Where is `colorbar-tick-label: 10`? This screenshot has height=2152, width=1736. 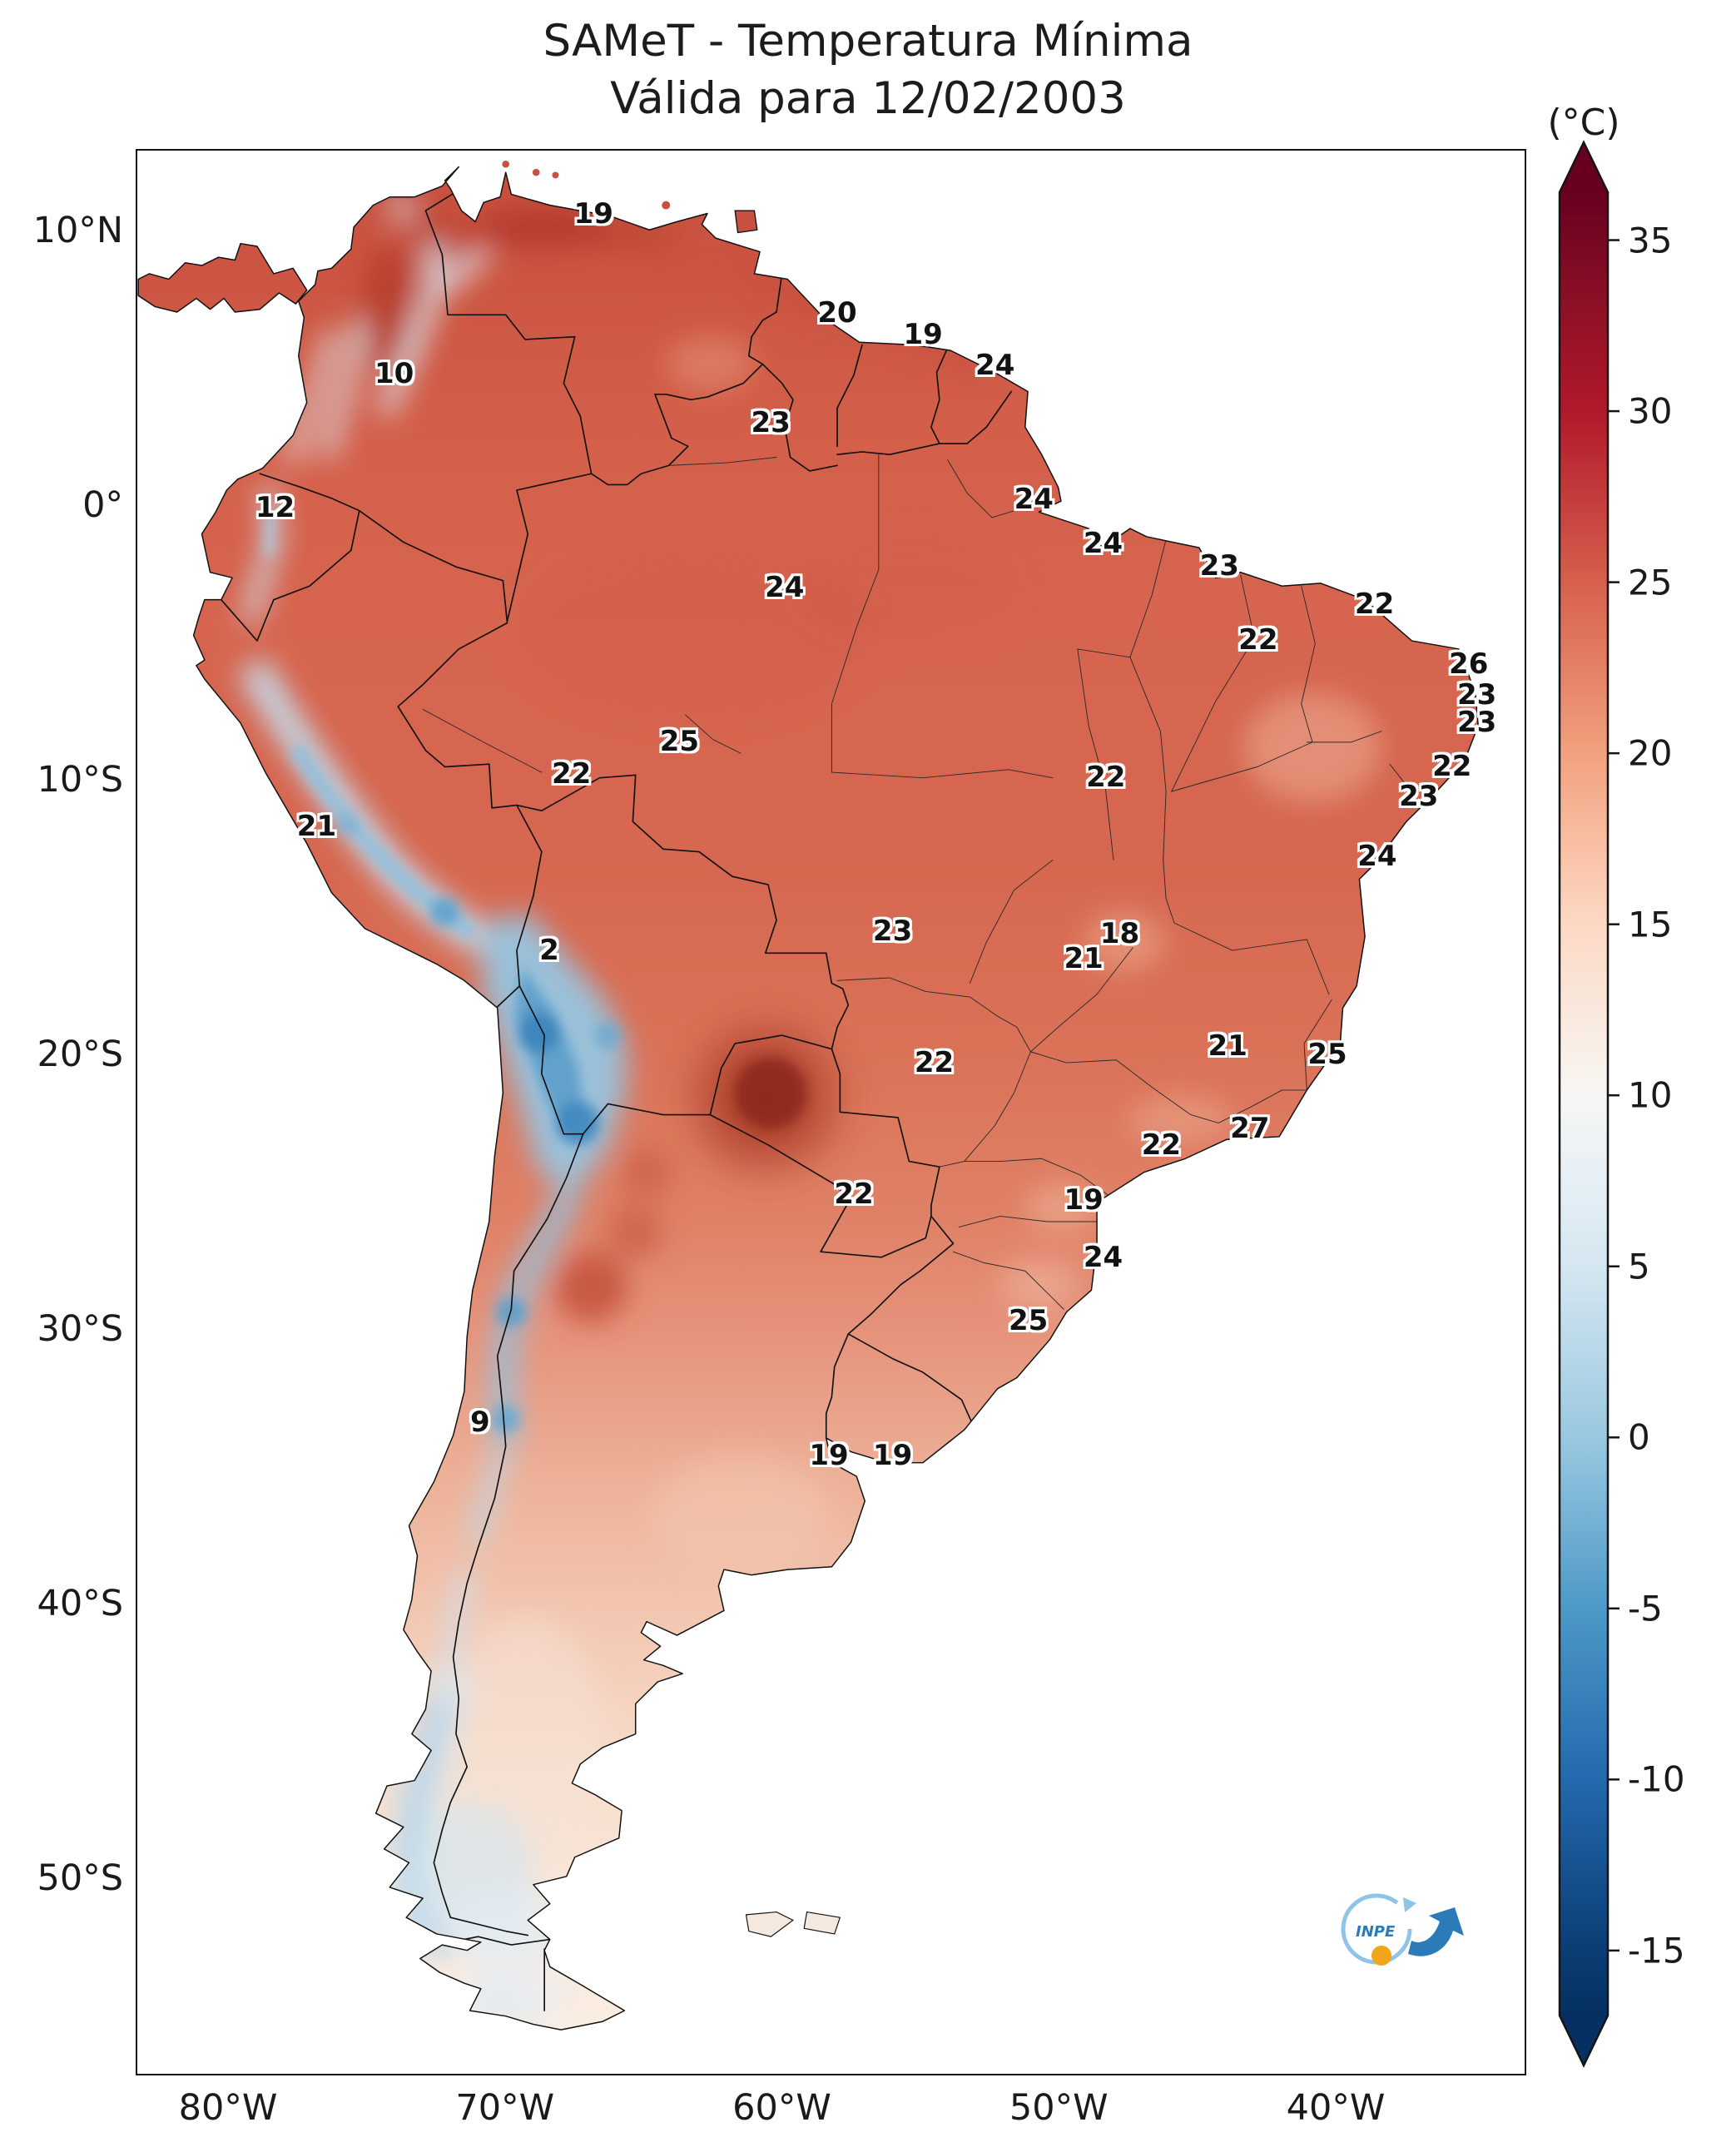 colorbar-tick-label: 10 is located at coordinates (1651, 1095).